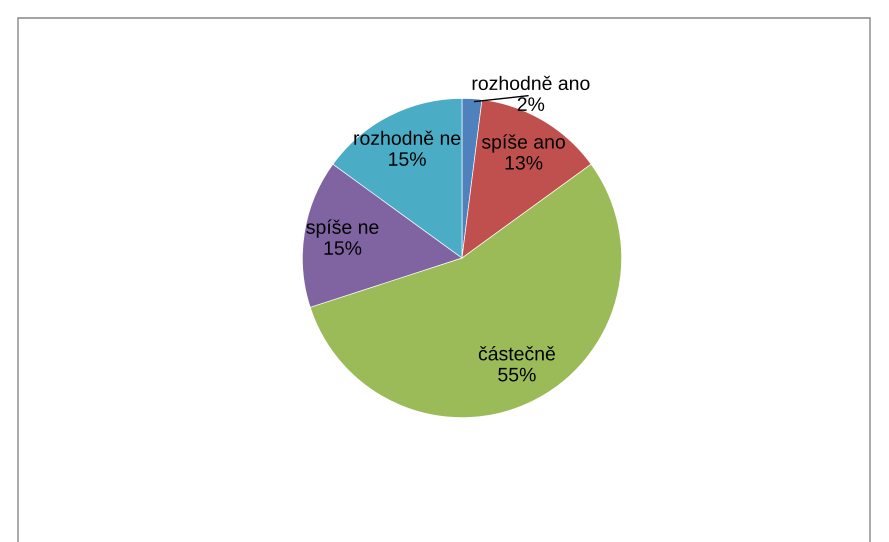 Image resolution: width=889 pixels, height=542 pixels. Describe the element at coordinates (531, 83) in the screenshot. I see `slice-label: rozhodně ano` at that location.